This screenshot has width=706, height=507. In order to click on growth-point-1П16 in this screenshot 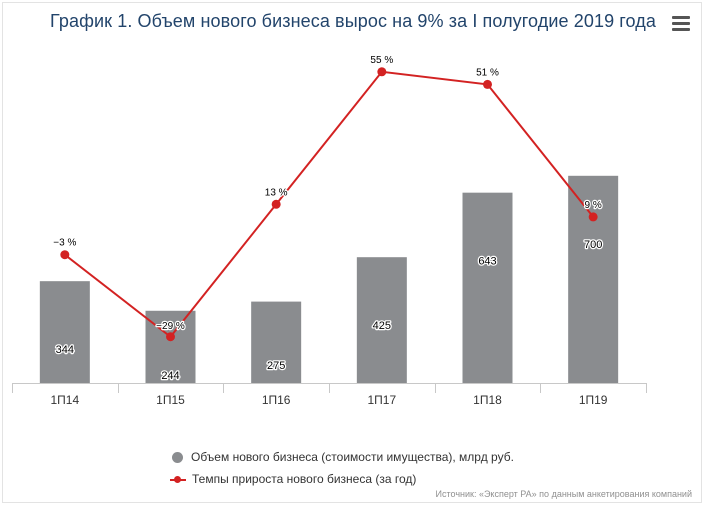, I will do `click(276, 204)`.